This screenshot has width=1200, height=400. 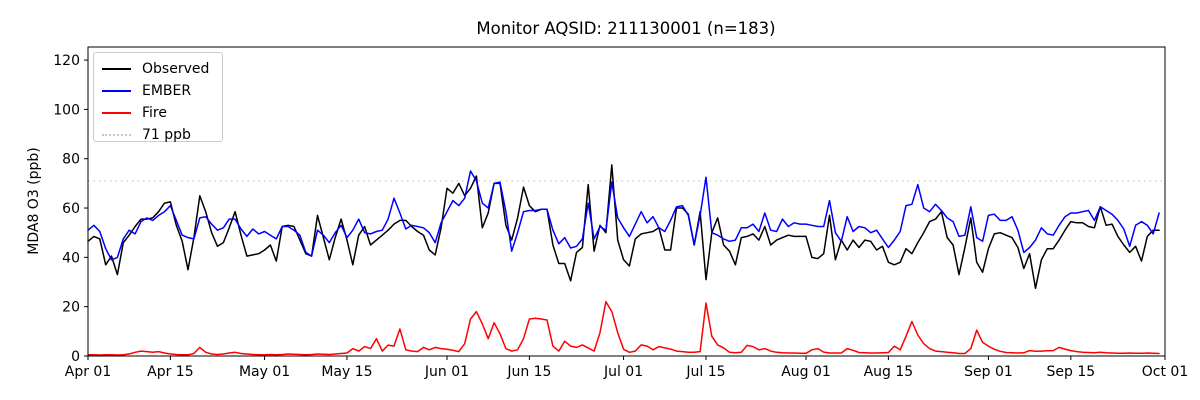 What do you see at coordinates (528, 372) in the screenshot?
I see `x-tick-label: Jun 15` at bounding box center [528, 372].